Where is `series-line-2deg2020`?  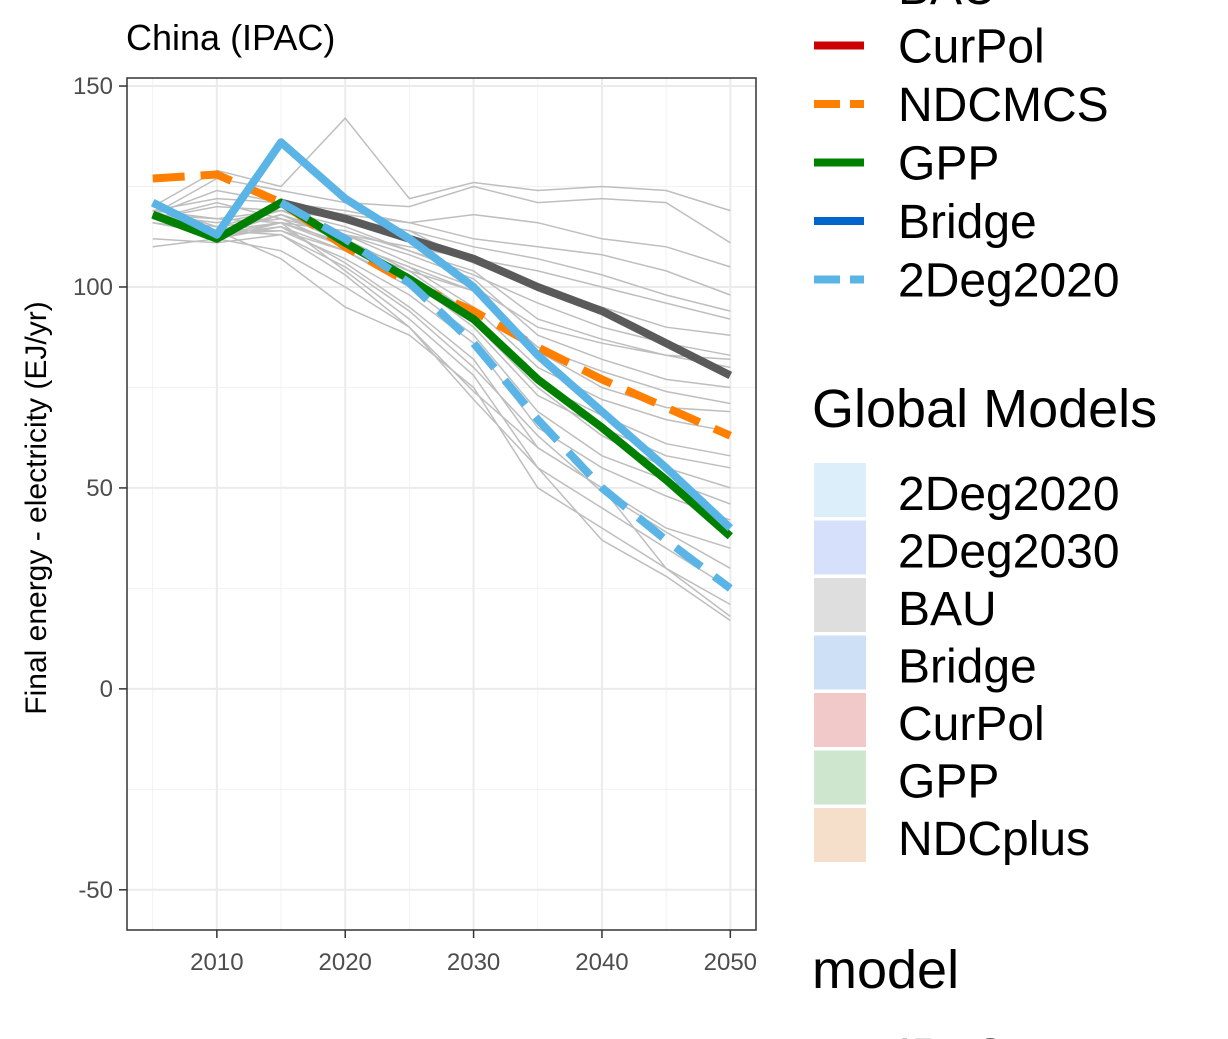 series-line-2deg2020 is located at coordinates (506, 395).